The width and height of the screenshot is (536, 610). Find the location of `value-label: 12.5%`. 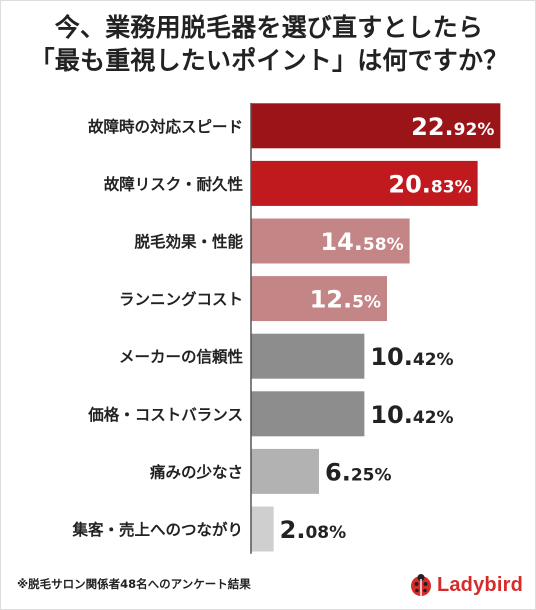

value-label: 12.5% is located at coordinates (345, 300).